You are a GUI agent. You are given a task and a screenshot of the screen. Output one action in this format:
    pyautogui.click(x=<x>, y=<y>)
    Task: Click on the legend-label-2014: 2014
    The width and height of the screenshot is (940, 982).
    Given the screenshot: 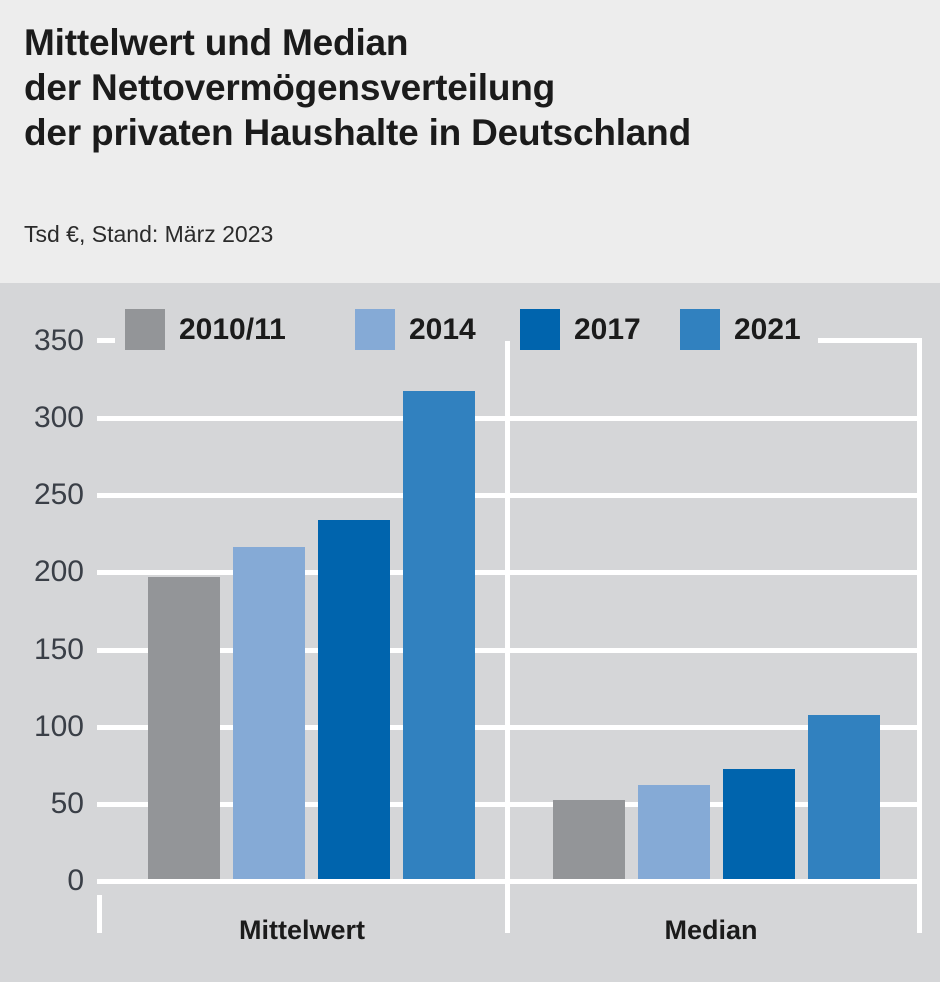 What is the action you would take?
    pyautogui.click(x=442, y=329)
    